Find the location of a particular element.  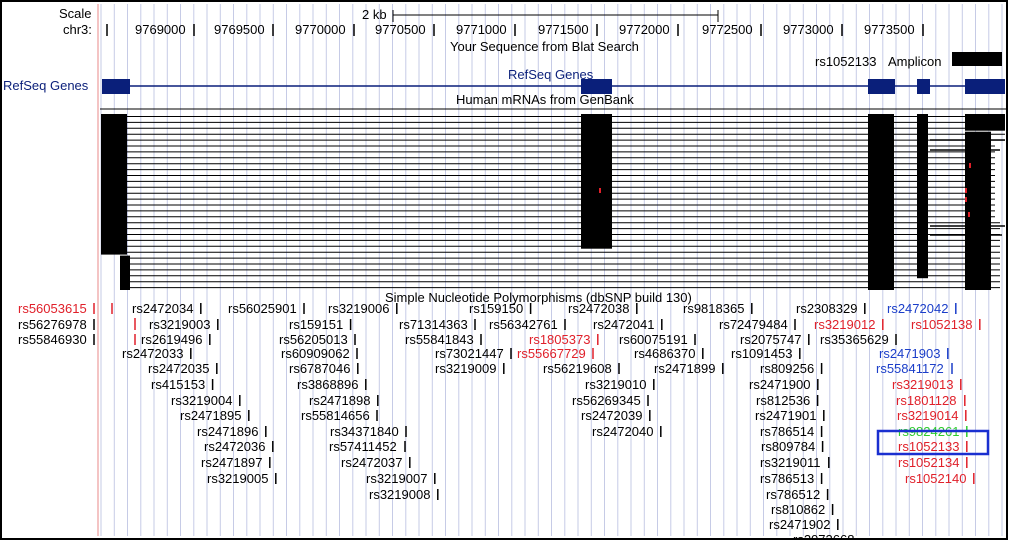

snp-label: rs2471899 is located at coordinates (684, 368).